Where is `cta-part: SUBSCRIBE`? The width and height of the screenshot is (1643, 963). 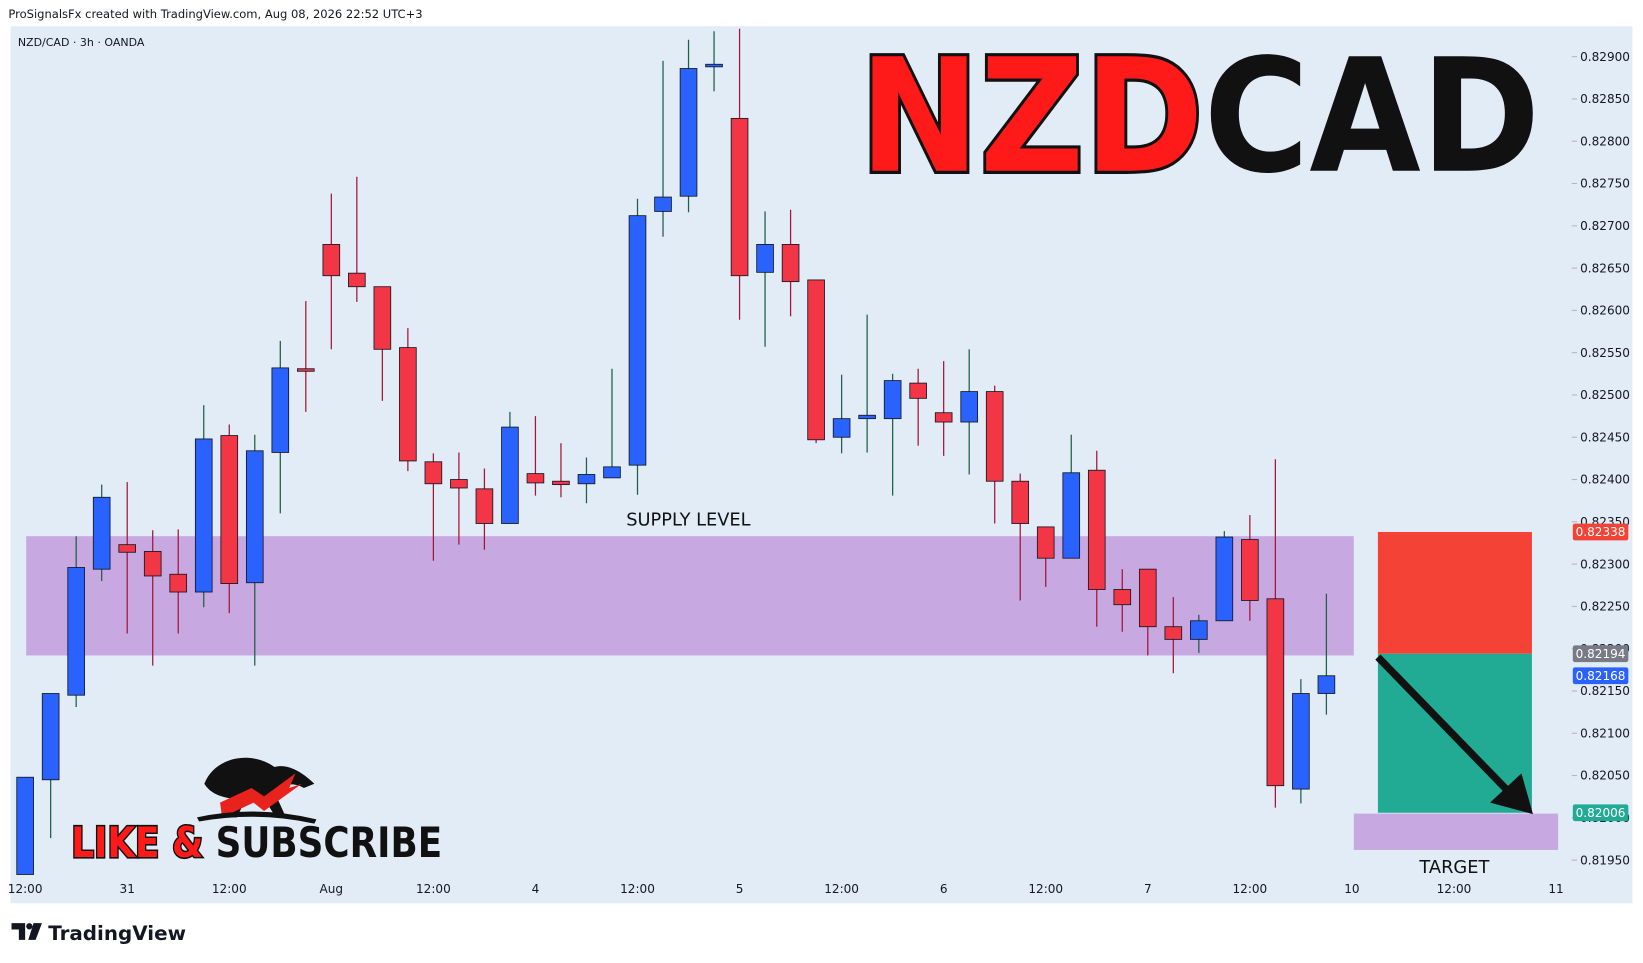 cta-part: SUBSCRIBE is located at coordinates (329, 842).